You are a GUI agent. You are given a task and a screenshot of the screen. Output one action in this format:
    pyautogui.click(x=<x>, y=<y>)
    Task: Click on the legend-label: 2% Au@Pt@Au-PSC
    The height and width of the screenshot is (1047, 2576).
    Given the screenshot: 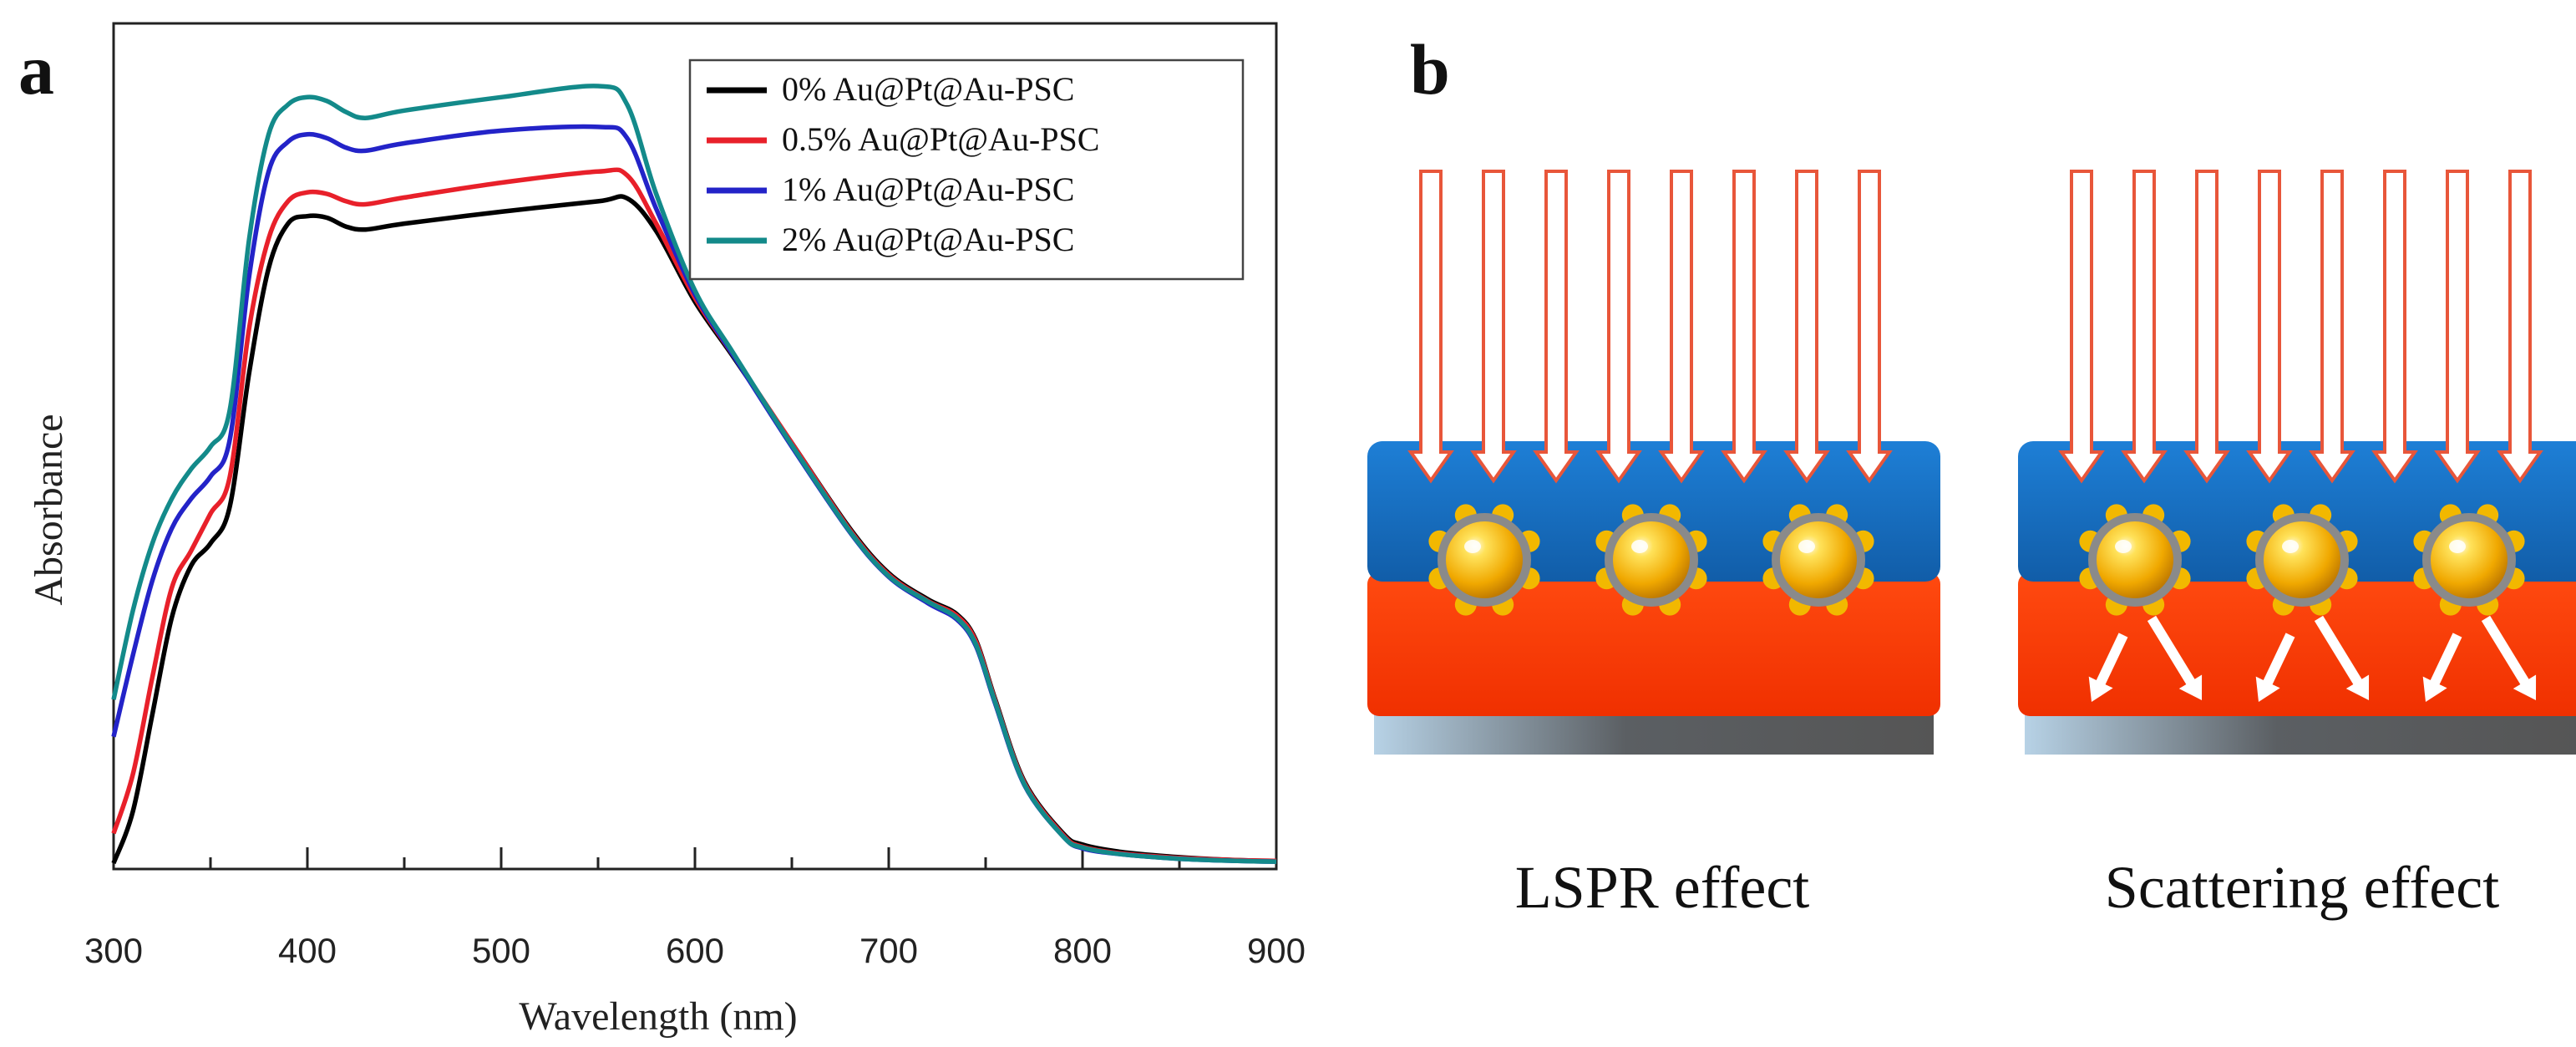 What is the action you would take?
    pyautogui.click(x=928, y=239)
    